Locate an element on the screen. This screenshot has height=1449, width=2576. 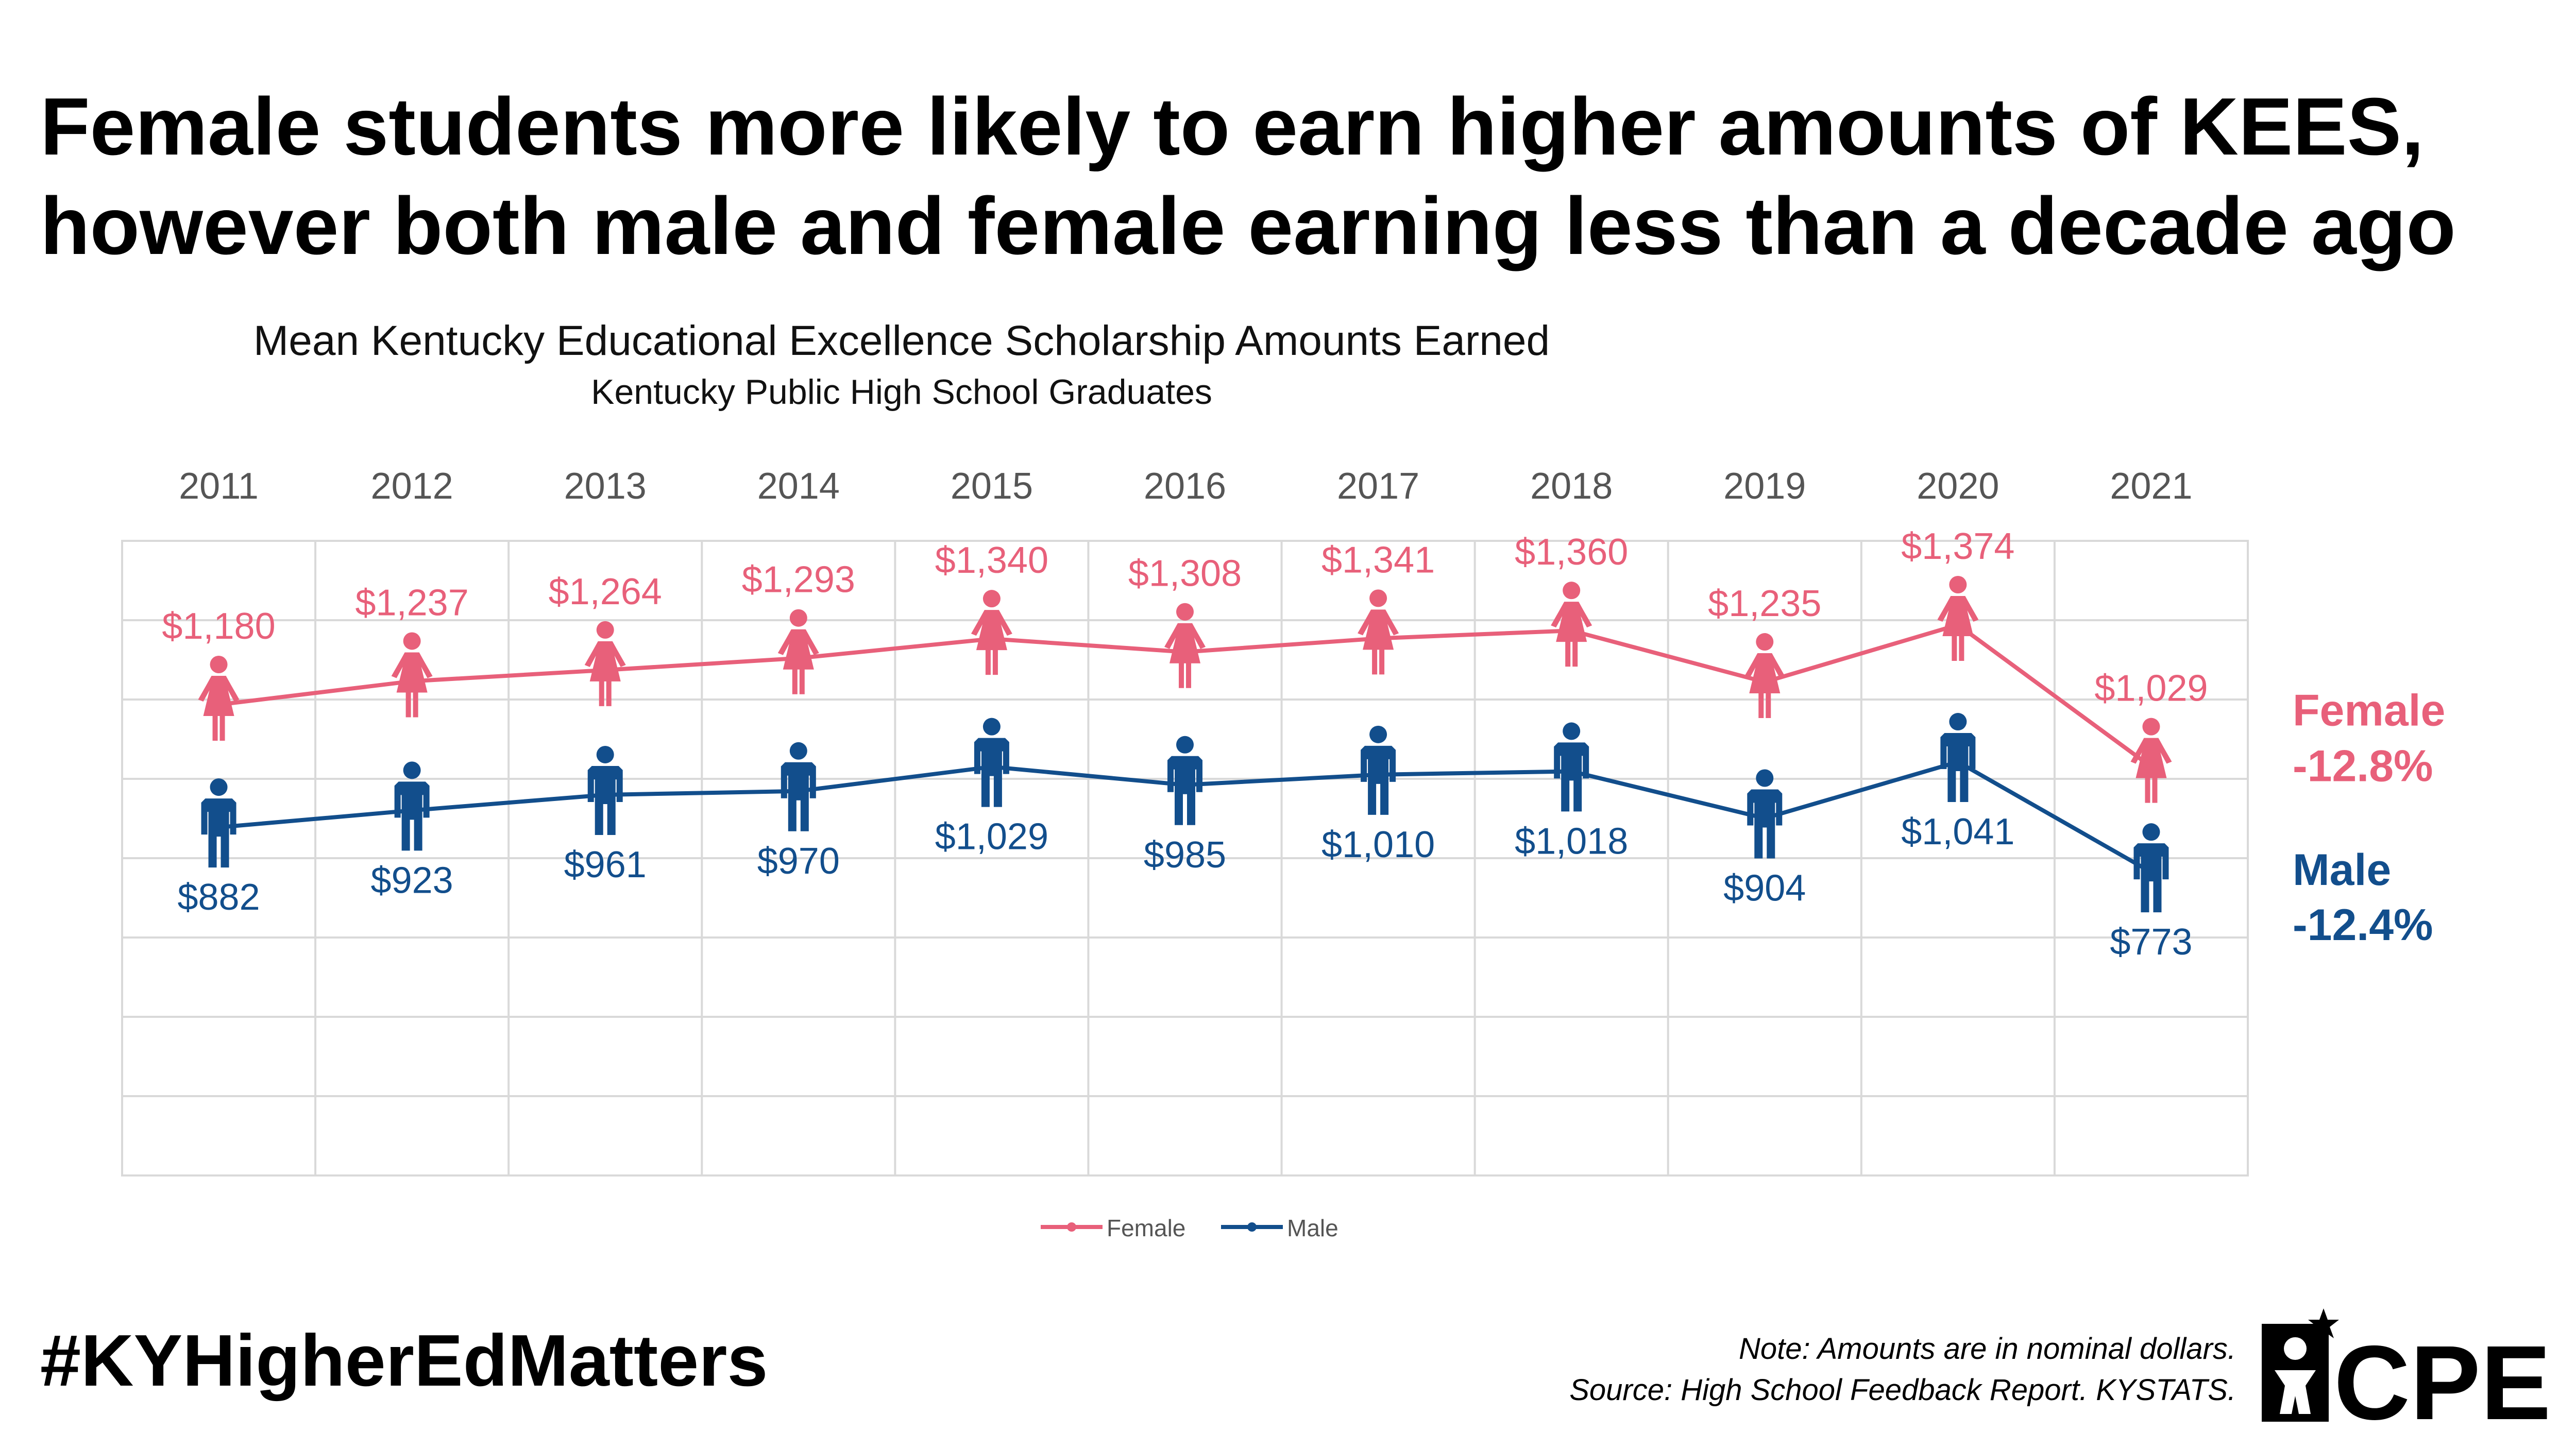
cpe-logo: CPE is located at coordinates (2406, 1368).